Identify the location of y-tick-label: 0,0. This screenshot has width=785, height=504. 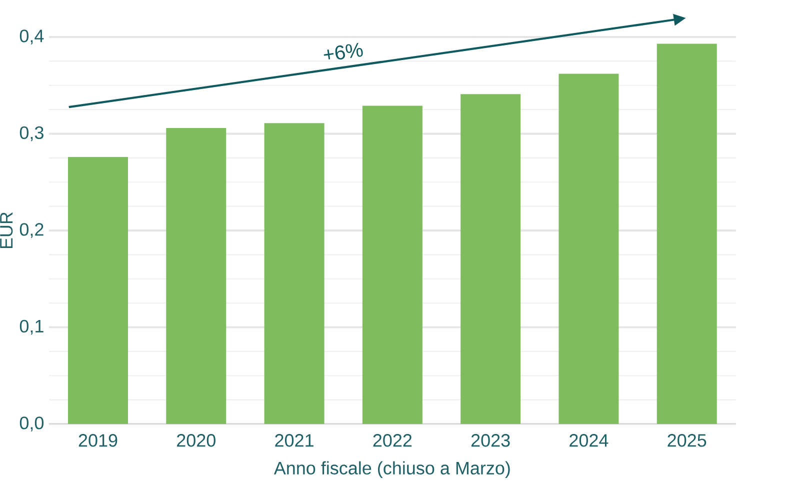
(32, 424).